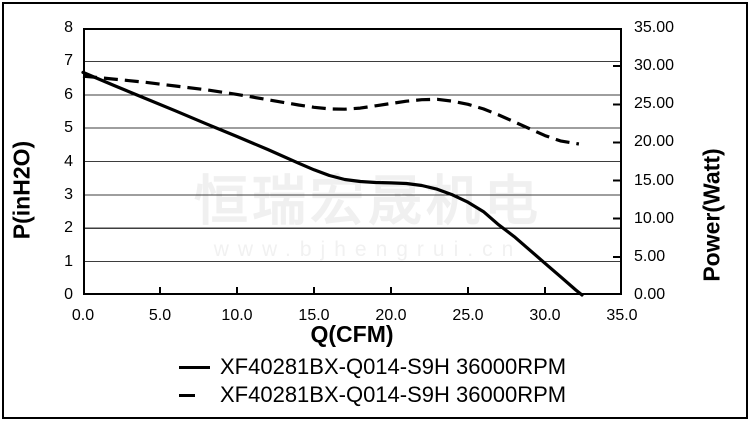 This screenshot has height=421, width=750. What do you see at coordinates (393, 366) in the screenshot?
I see `legend-label-pressure-curve: XF40281BX-Q014-S9H 36000RPM` at bounding box center [393, 366].